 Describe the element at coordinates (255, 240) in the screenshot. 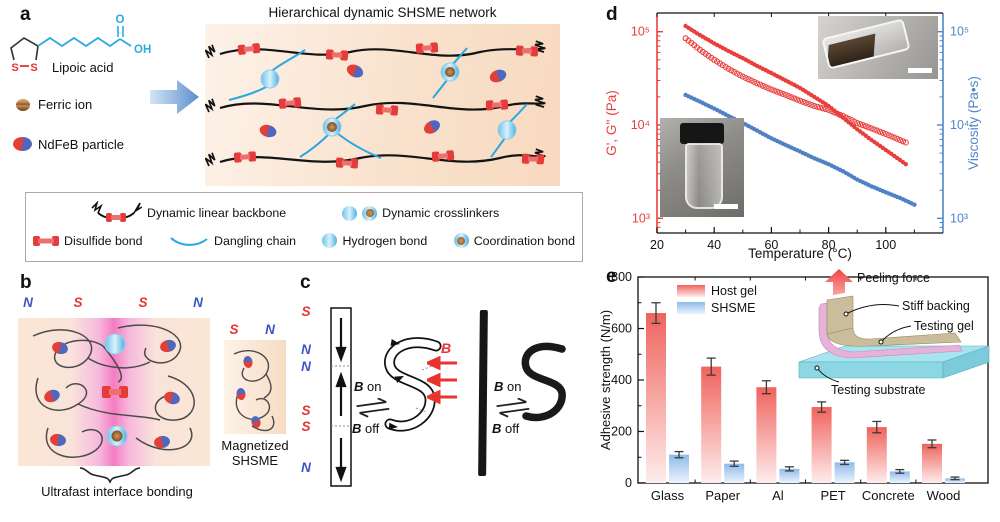

I see `dangling-label: Dangling chain` at that location.